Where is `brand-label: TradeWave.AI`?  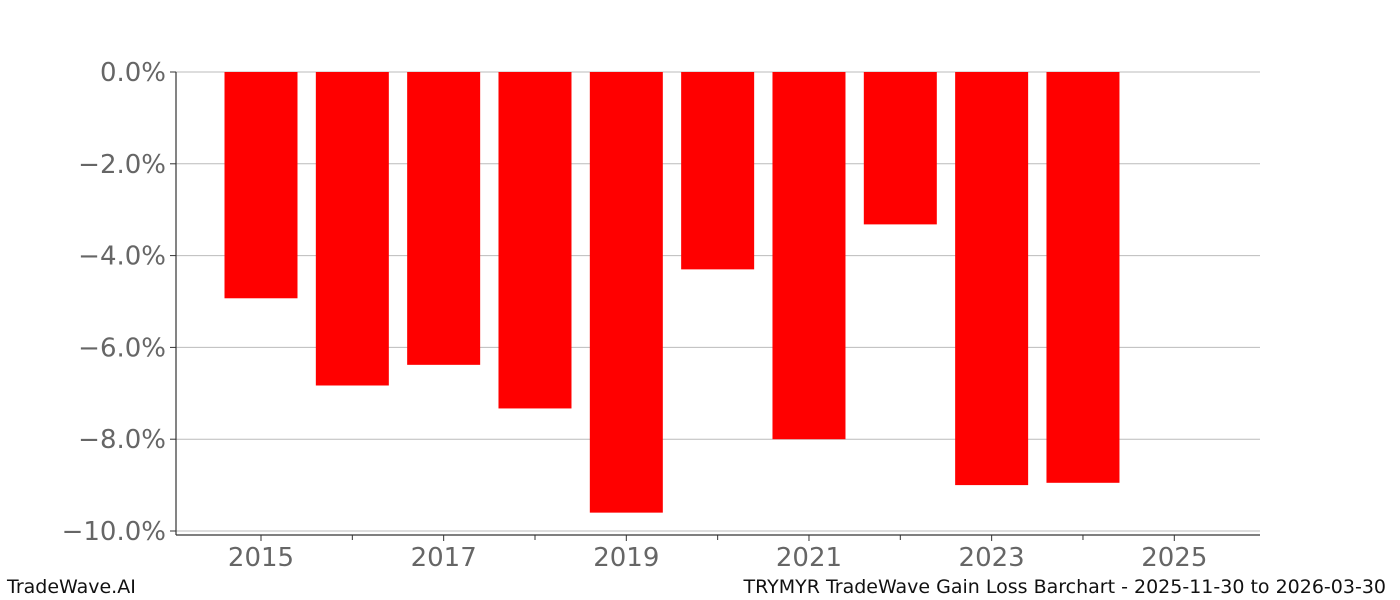 brand-label: TradeWave.AI is located at coordinates (71, 587).